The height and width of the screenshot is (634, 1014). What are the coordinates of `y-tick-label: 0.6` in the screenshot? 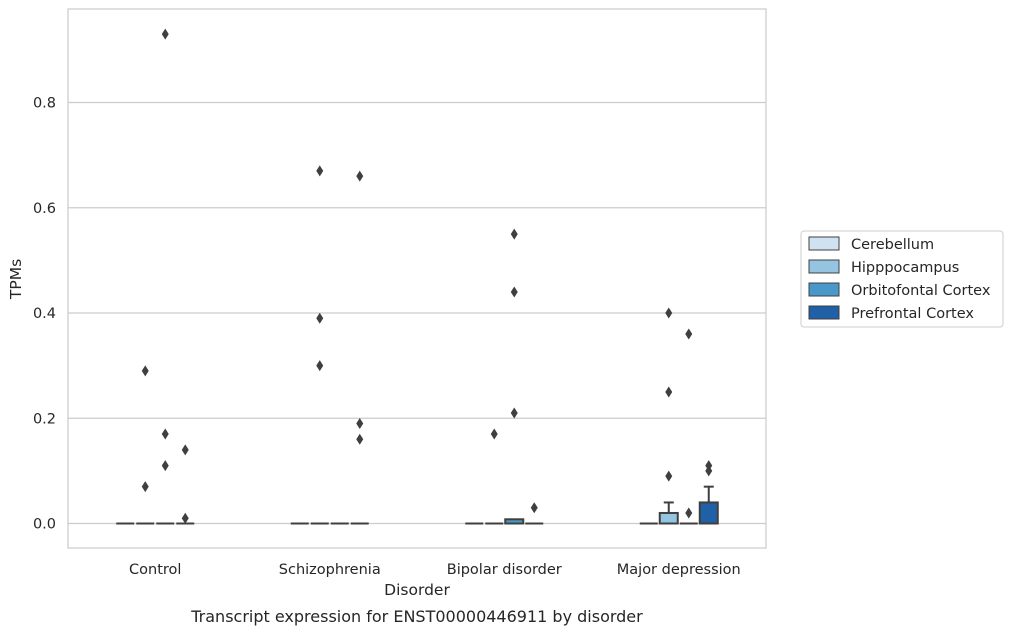 It's located at (44, 209).